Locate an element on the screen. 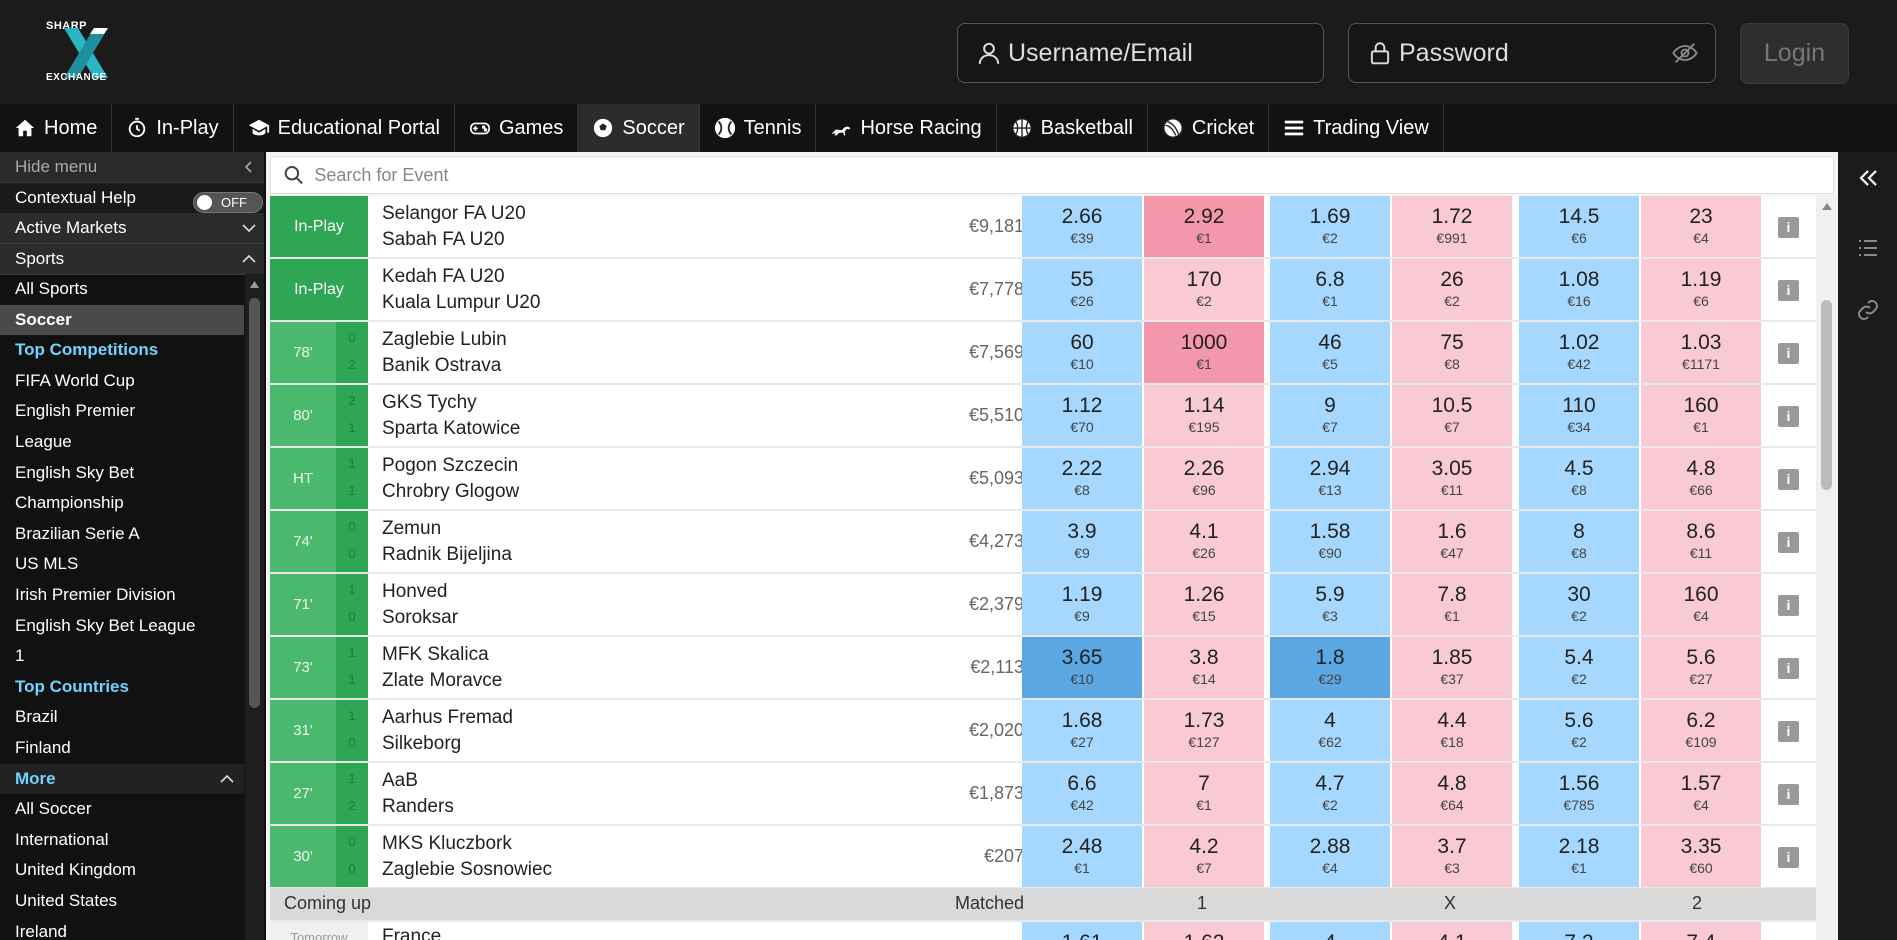  event-teams: AaB Randers is located at coordinates (418, 794).